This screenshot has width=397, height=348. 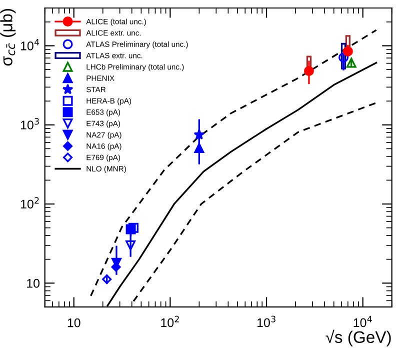 I want to click on y-axis-title: σ$_{cc̄}$ (μb), so click(x=8, y=37).